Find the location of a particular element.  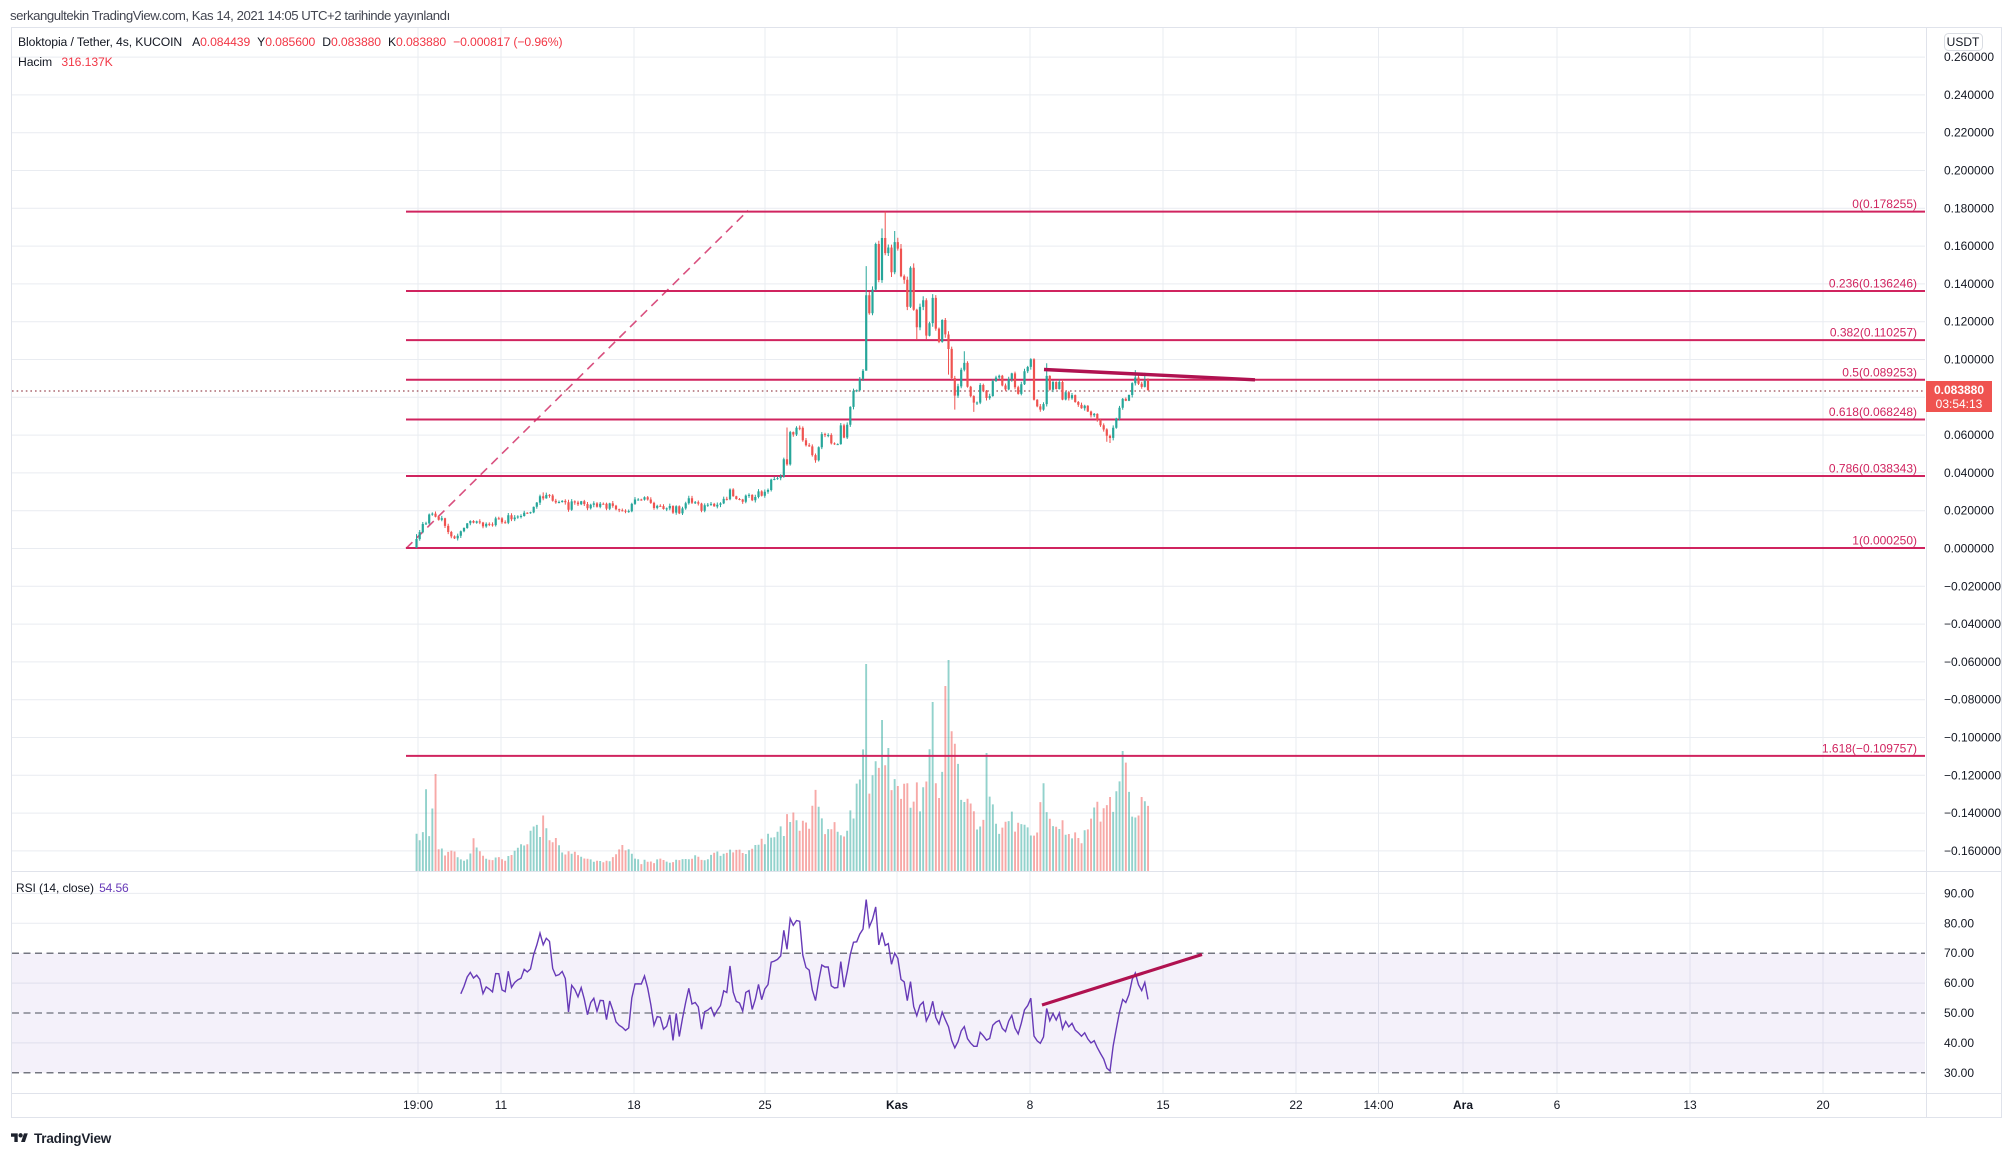

svg-text: 0.200000 is located at coordinates (1969, 171).